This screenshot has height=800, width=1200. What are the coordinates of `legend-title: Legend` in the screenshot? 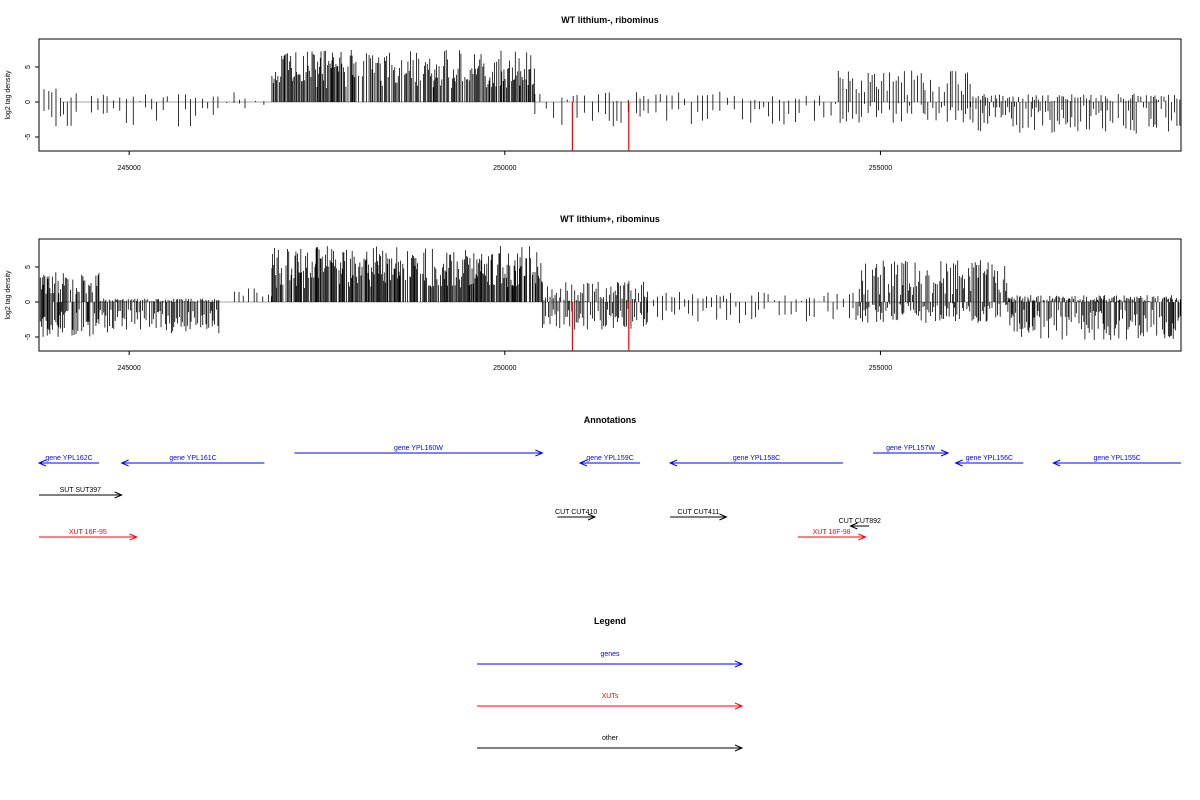 It's located at (610, 621).